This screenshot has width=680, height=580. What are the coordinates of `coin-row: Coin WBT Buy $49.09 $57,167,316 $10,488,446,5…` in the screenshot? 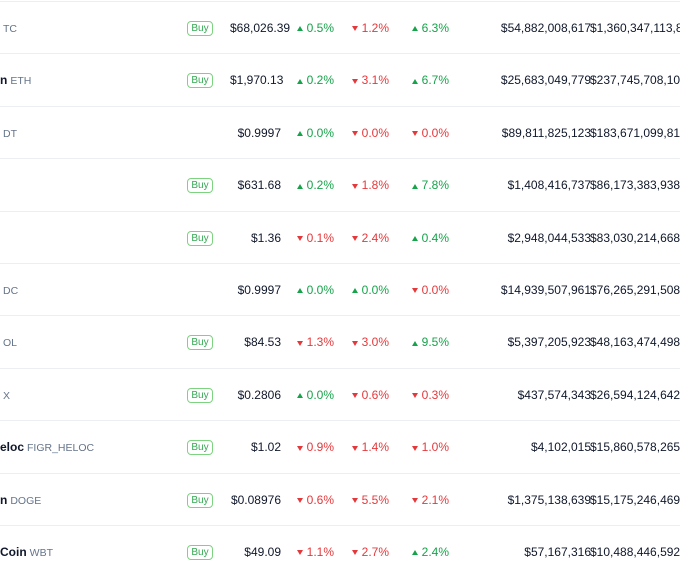 It's located at (340, 551).